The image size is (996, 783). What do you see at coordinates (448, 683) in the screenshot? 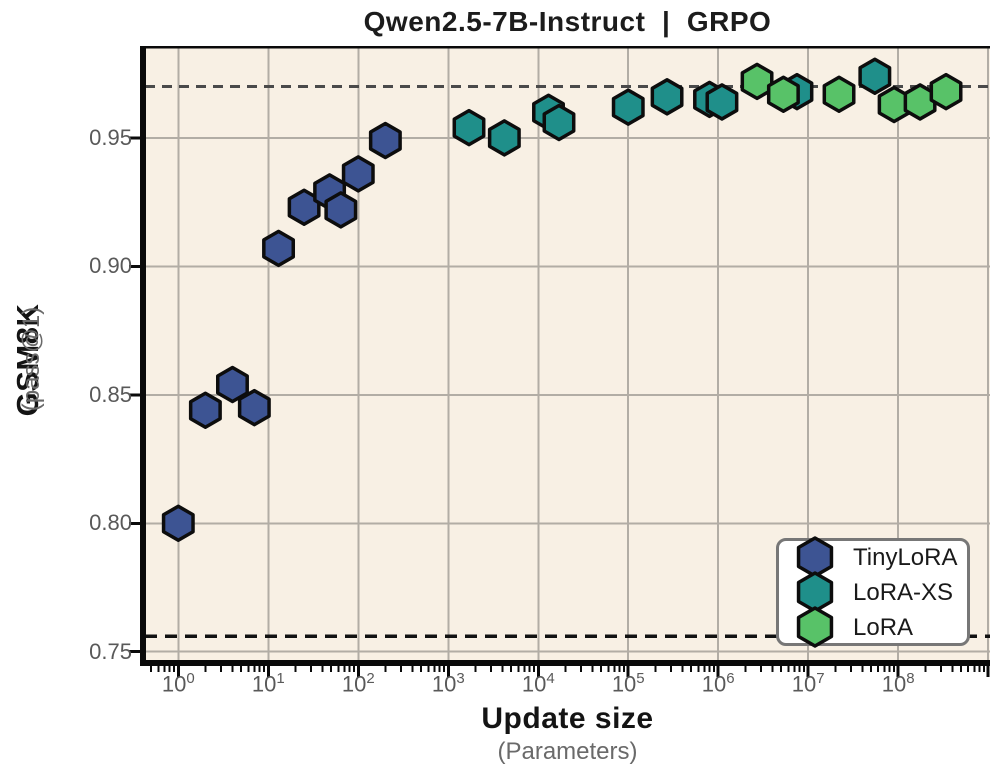
I see `x-tick-label: 10³` at bounding box center [448, 683].